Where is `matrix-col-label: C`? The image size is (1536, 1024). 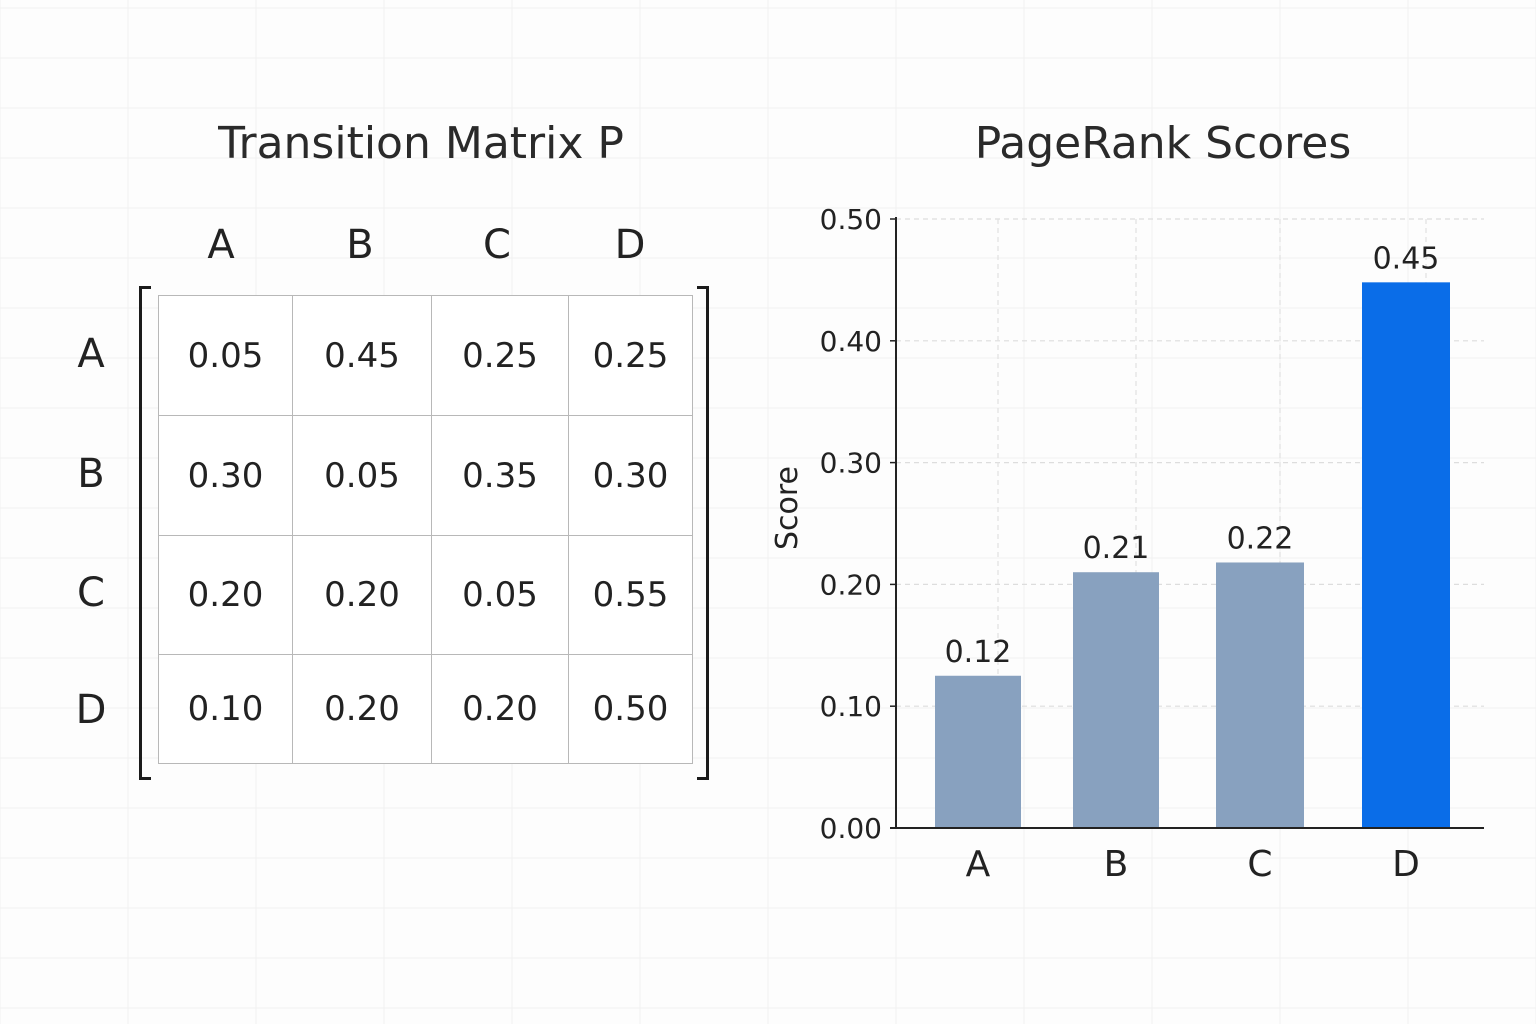 matrix-col-label: C is located at coordinates (497, 245).